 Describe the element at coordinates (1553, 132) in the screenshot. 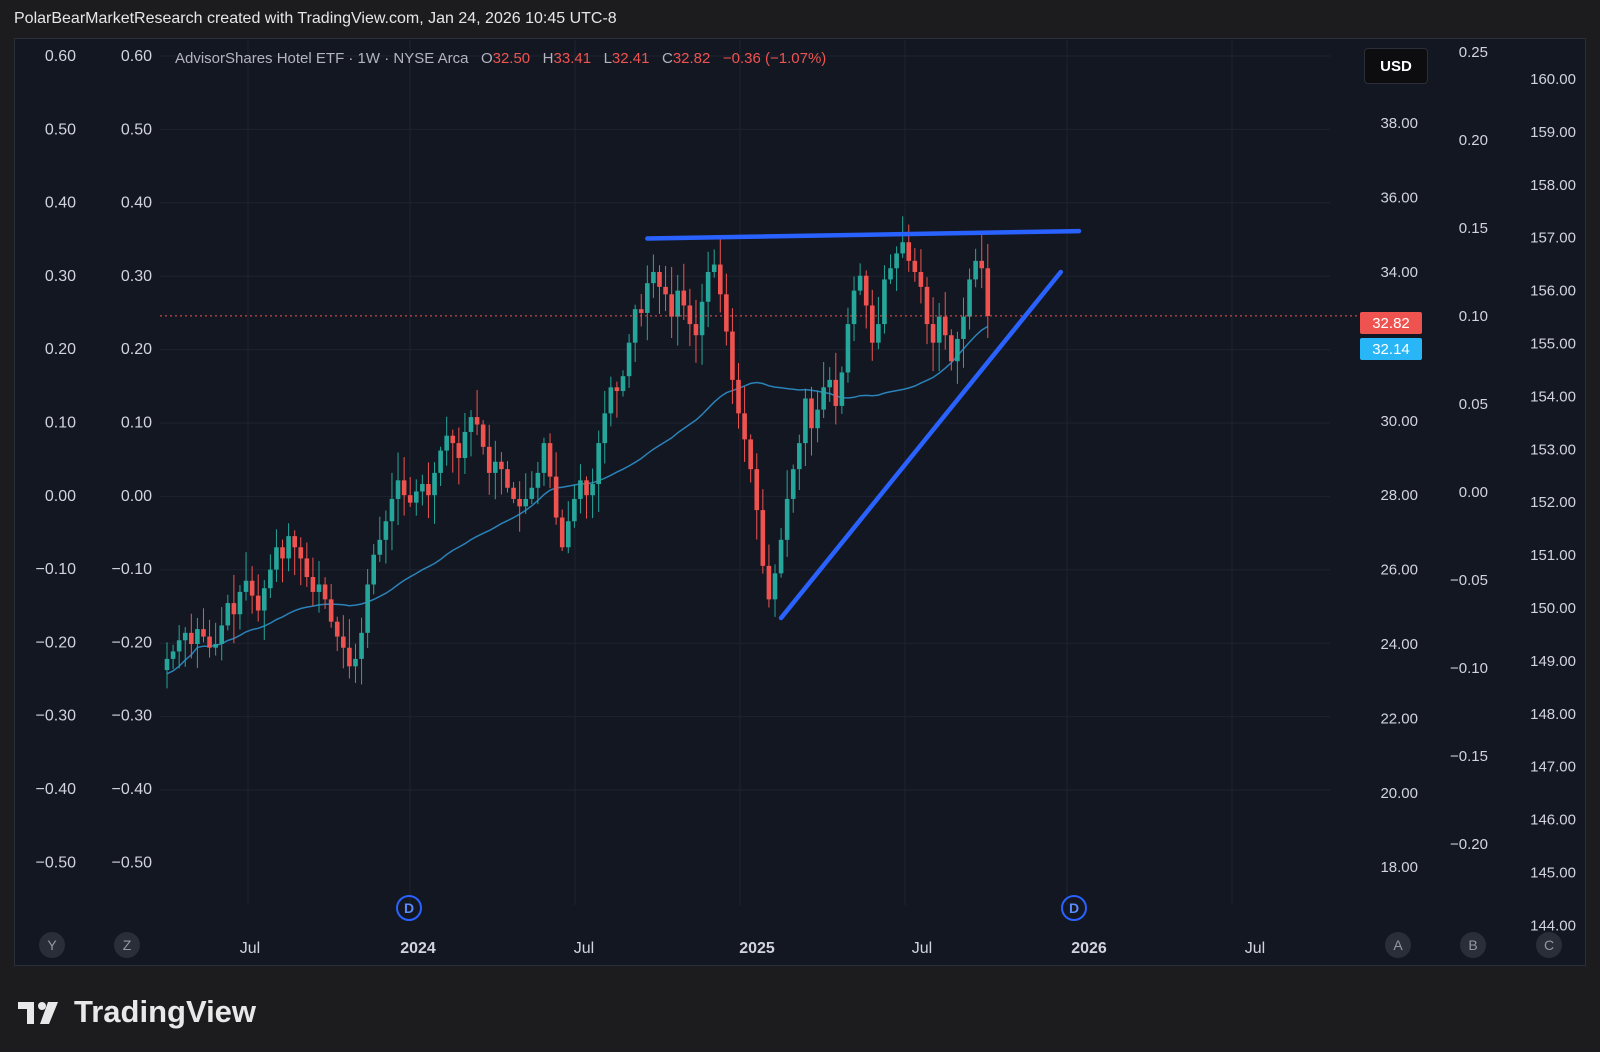

I see `right-axis-3-tick: 159.00` at that location.